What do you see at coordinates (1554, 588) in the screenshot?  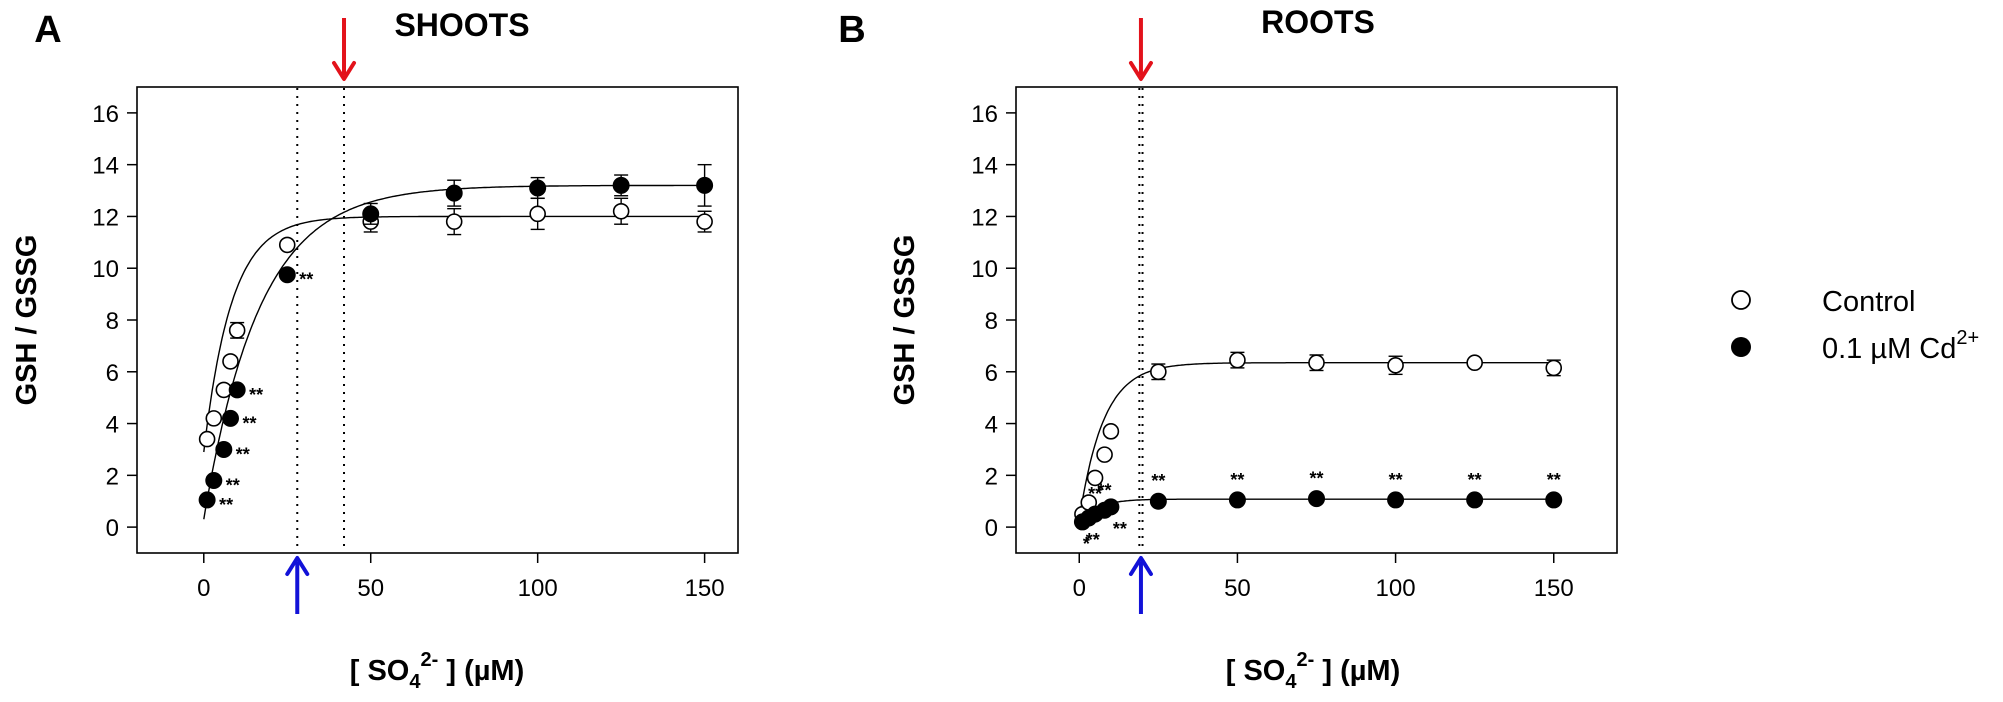 I see `x-tick-label: 150` at bounding box center [1554, 588].